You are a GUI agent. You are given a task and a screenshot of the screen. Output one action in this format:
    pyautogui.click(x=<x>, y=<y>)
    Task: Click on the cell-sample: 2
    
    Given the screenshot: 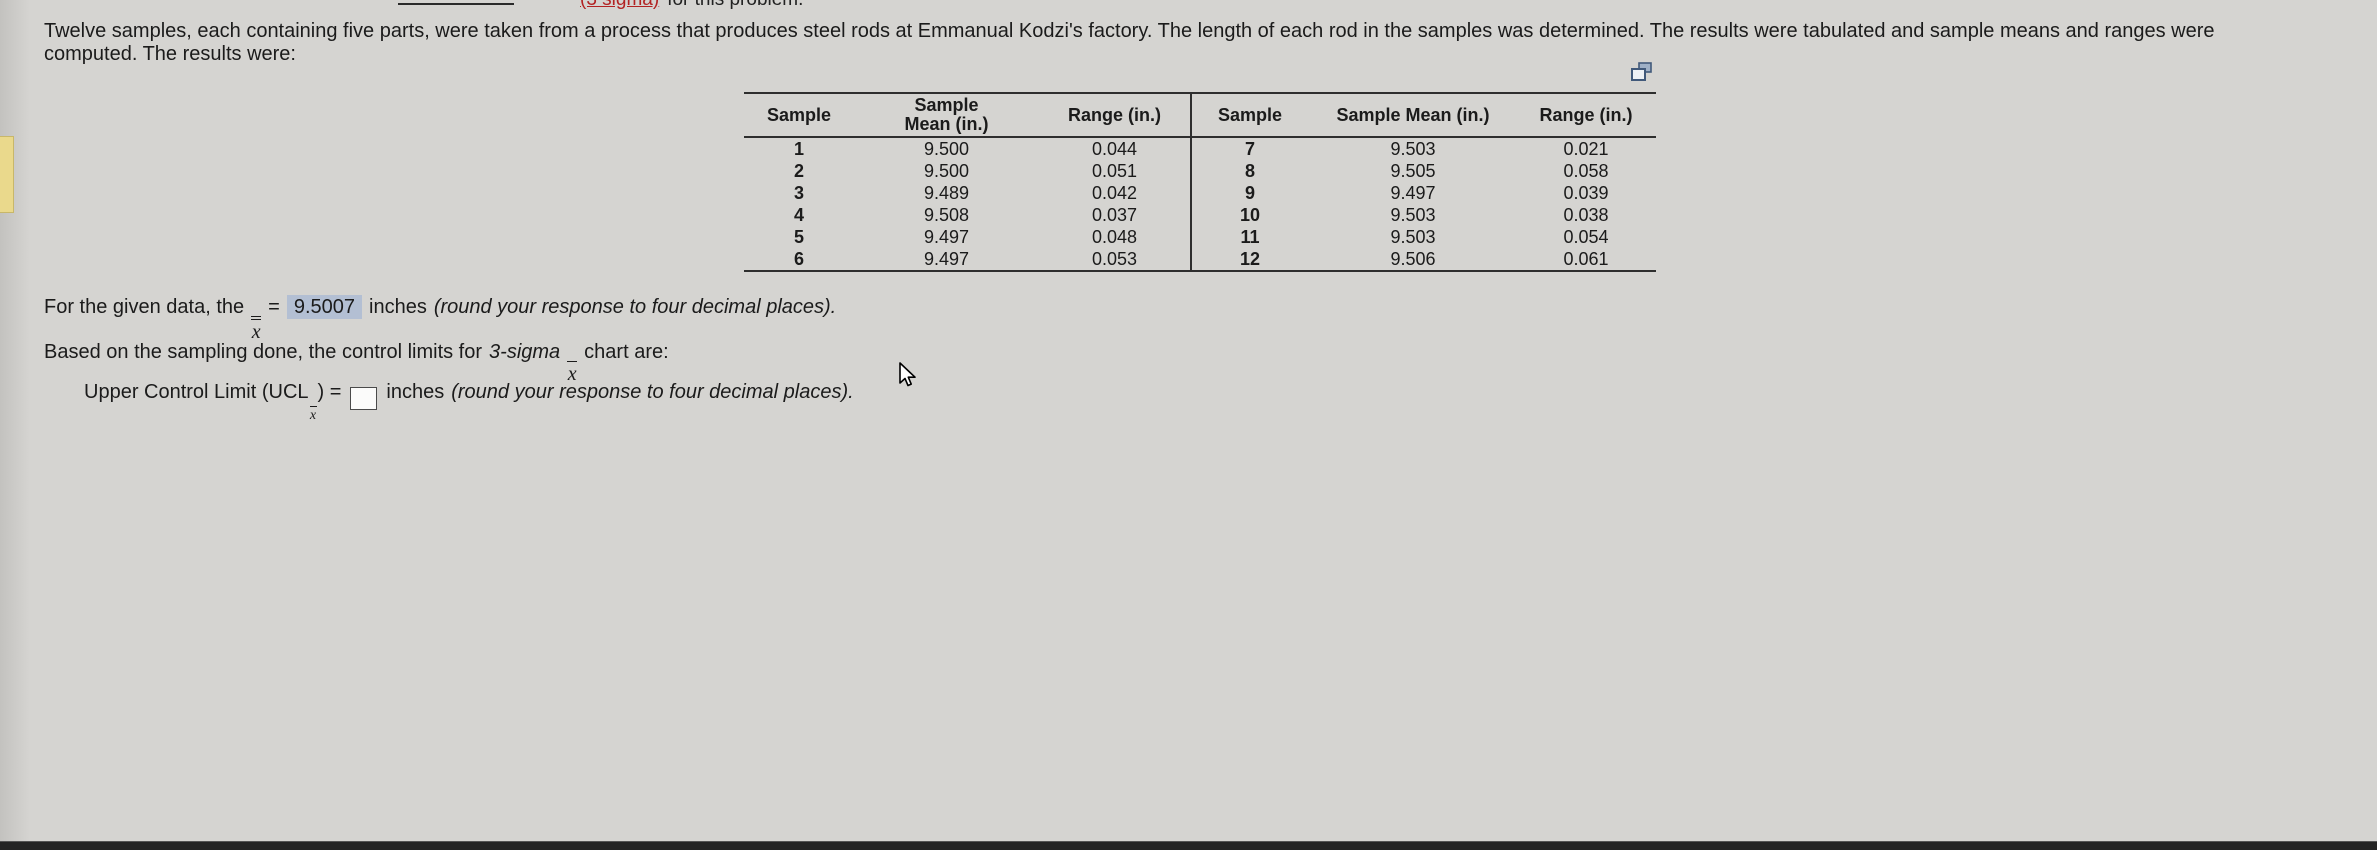 What is the action you would take?
    pyautogui.click(x=798, y=170)
    